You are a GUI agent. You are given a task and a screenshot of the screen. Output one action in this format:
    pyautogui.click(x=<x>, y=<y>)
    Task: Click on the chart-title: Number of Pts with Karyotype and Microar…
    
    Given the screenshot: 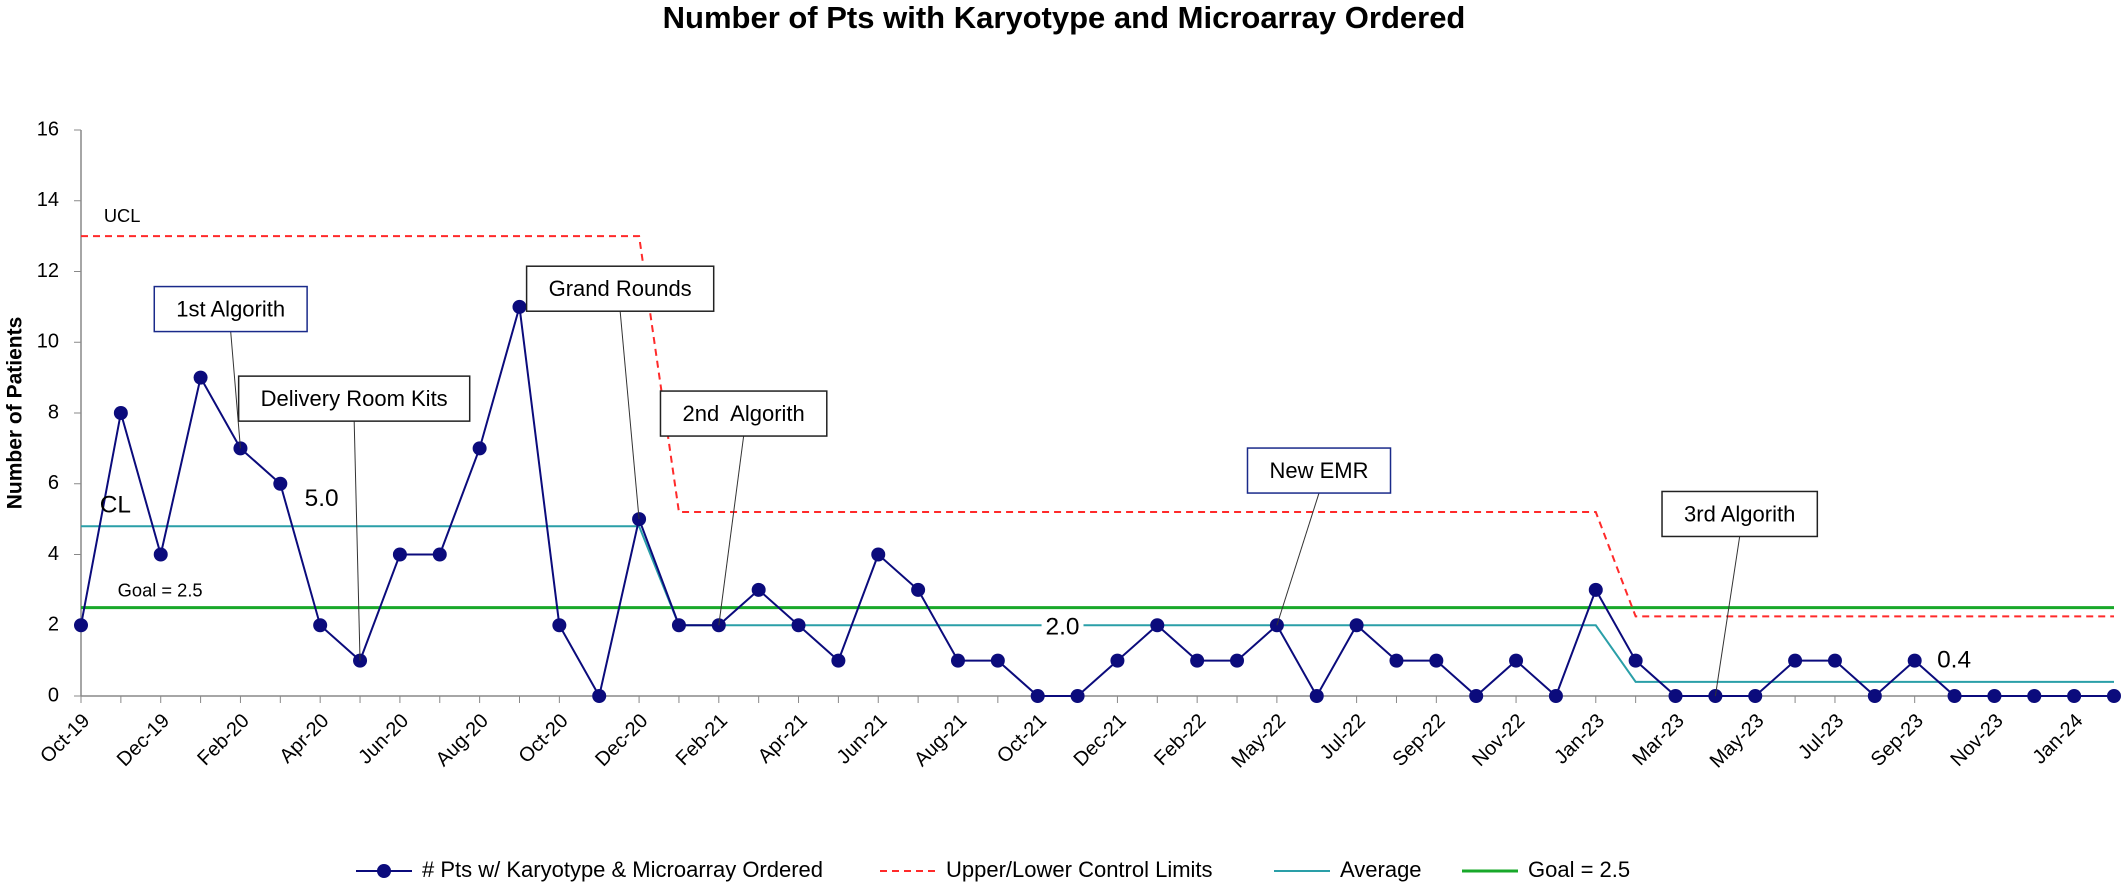 What is the action you would take?
    pyautogui.click(x=1064, y=17)
    